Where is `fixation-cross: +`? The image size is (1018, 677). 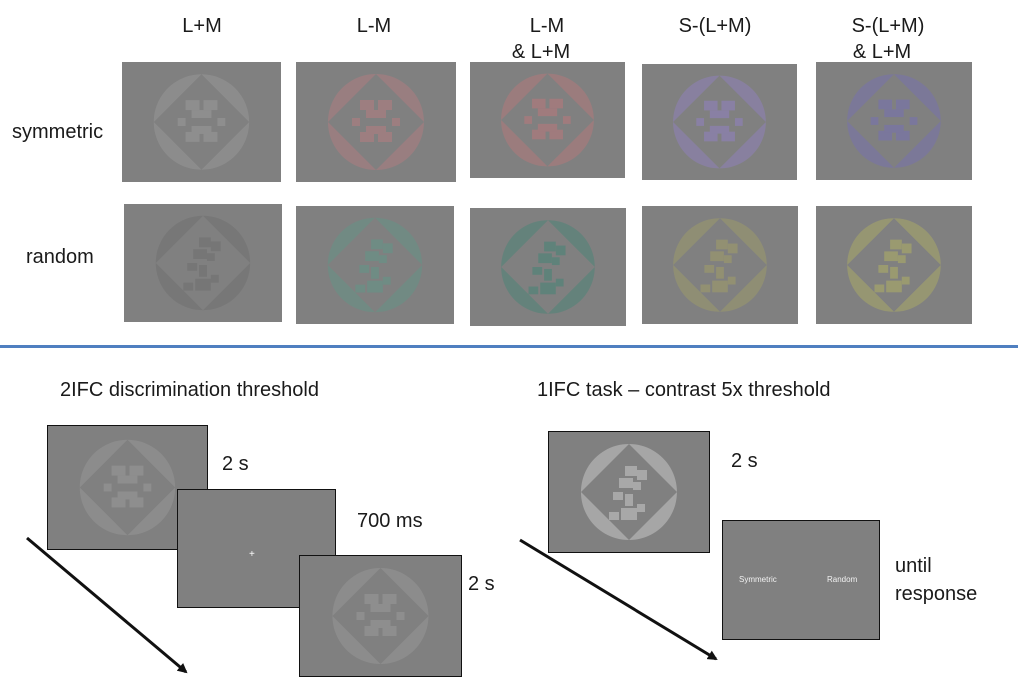 fixation-cross: + is located at coordinates (252, 554).